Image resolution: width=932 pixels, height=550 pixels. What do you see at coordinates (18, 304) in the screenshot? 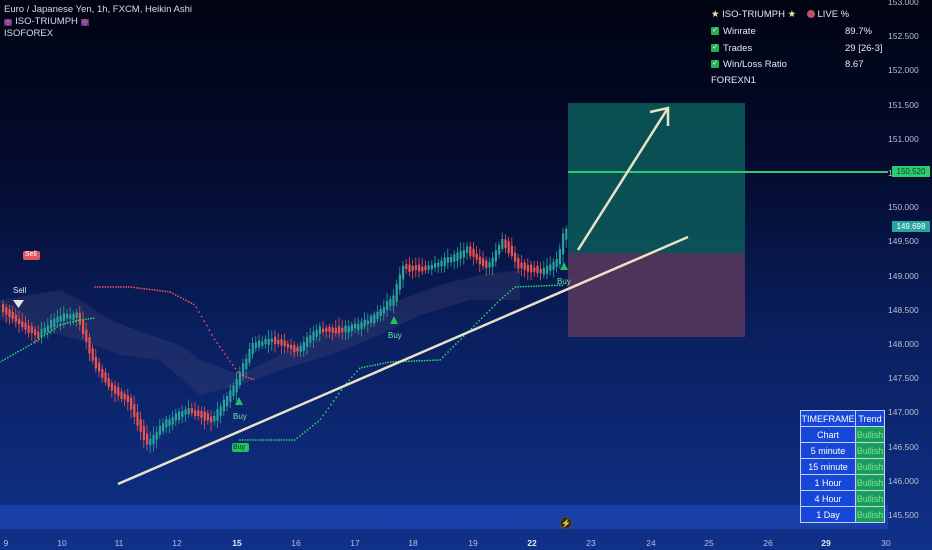
I see `sell-marker-icon` at bounding box center [18, 304].